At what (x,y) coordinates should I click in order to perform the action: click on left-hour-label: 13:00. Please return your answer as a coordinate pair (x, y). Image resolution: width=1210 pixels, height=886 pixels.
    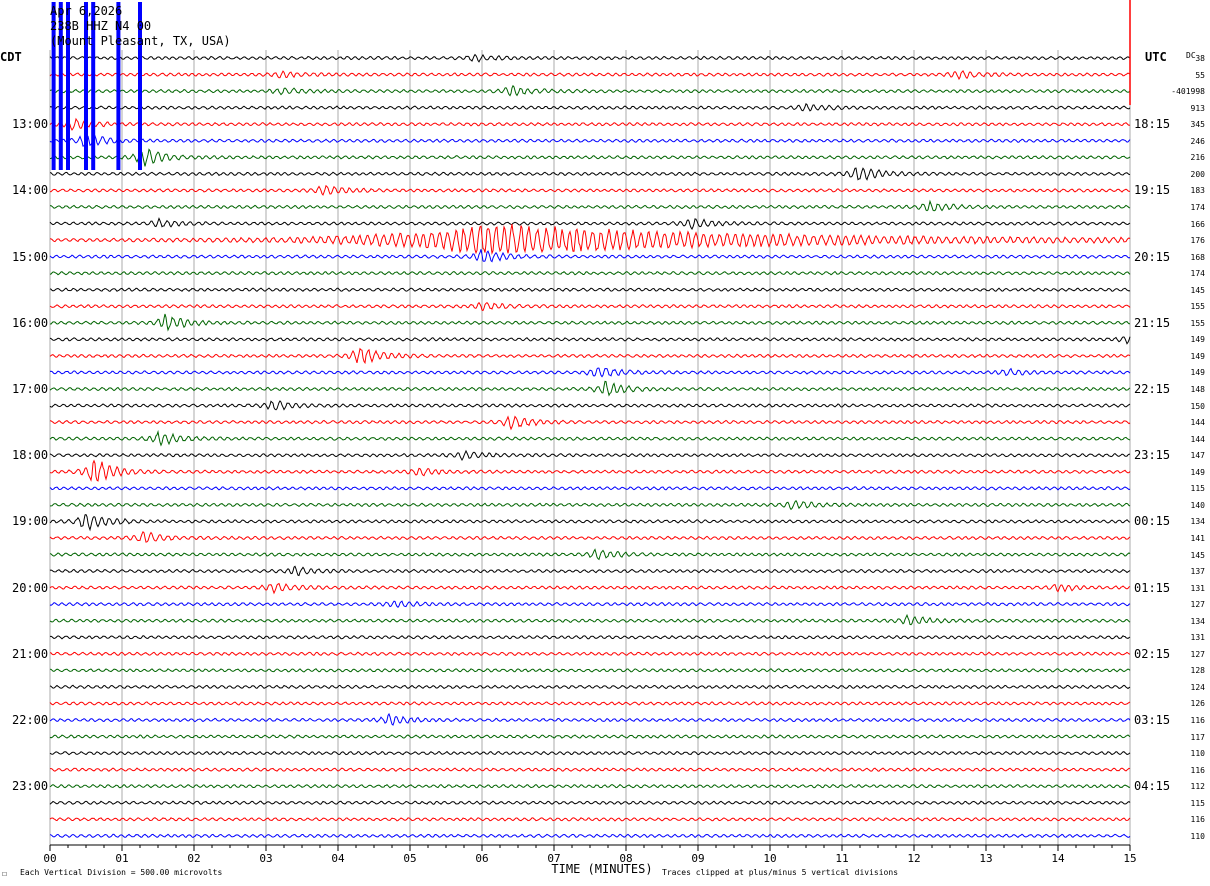
    Looking at the image, I should click on (30, 124).